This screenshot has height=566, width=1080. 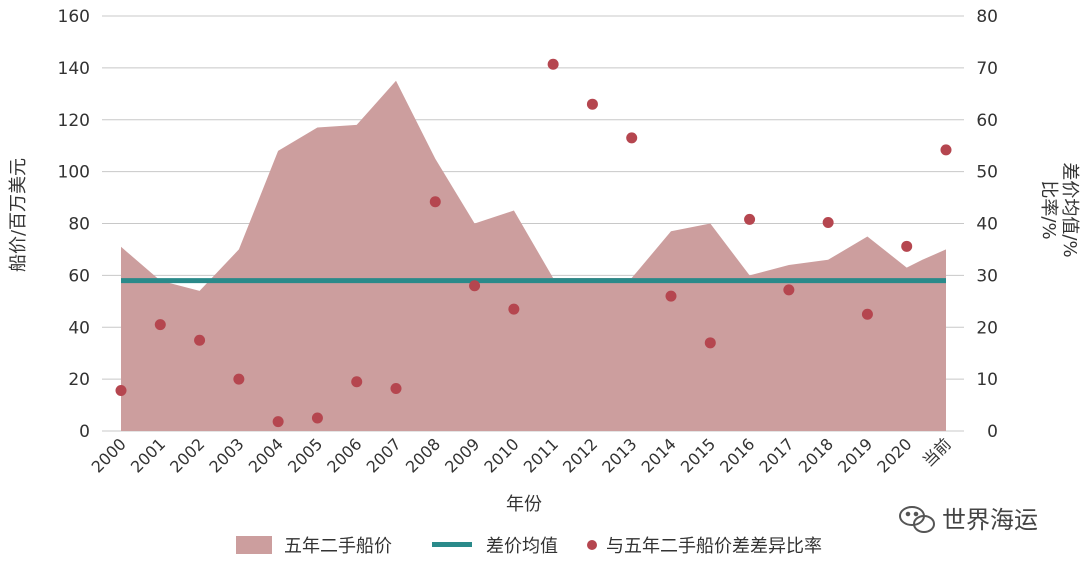 What do you see at coordinates (855, 455) in the screenshot?
I see `x-tick-label: 2019` at bounding box center [855, 455].